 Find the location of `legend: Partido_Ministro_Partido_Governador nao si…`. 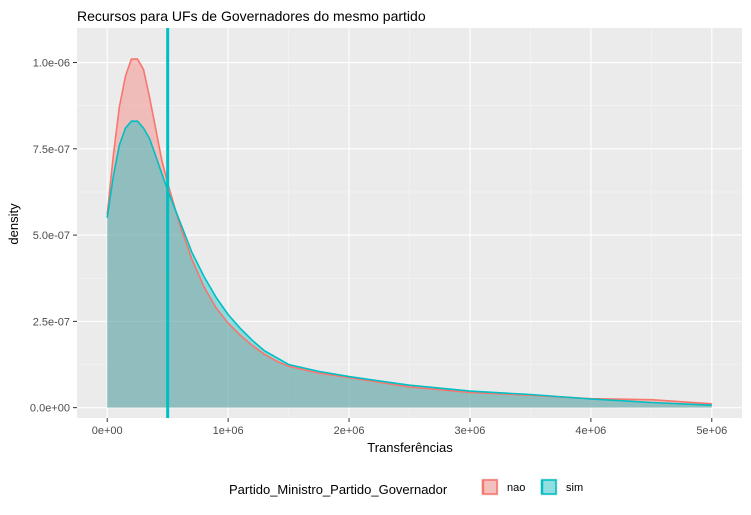

legend: Partido_Ministro_Partido_Governador nao si… is located at coordinates (406, 487).